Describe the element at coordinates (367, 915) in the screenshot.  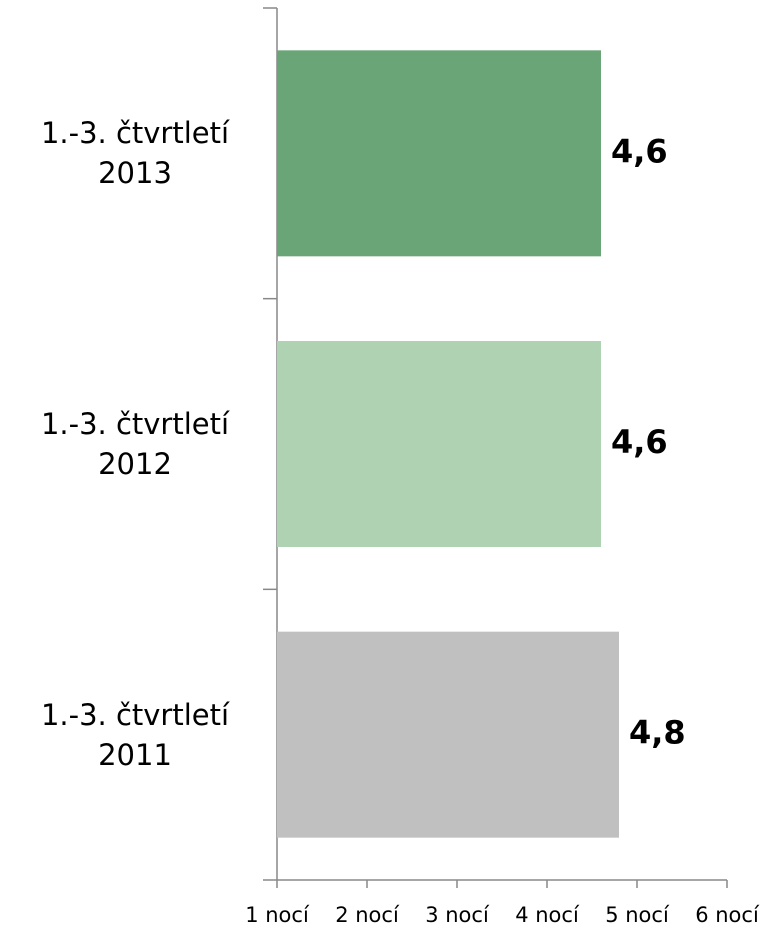
I see `x-tick-label: 2 nocí` at that location.